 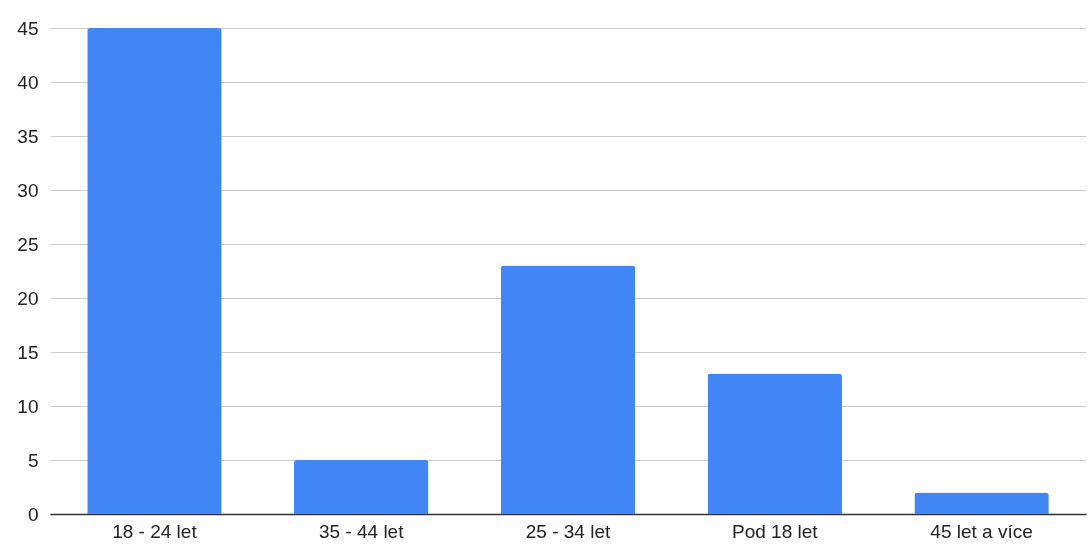 I want to click on y-tick-label: 35, so click(x=28, y=136).